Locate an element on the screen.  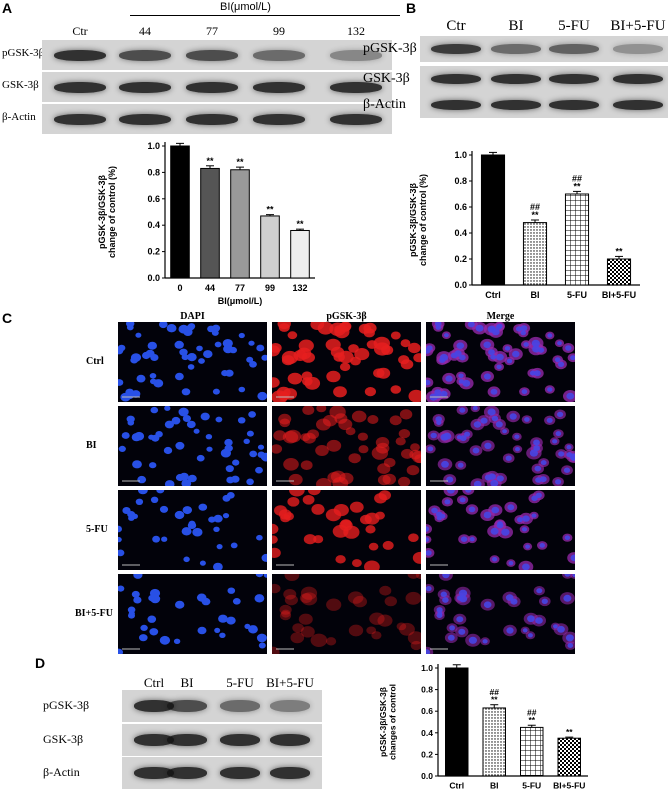
lane-label: 44 is located at coordinates (145, 31).